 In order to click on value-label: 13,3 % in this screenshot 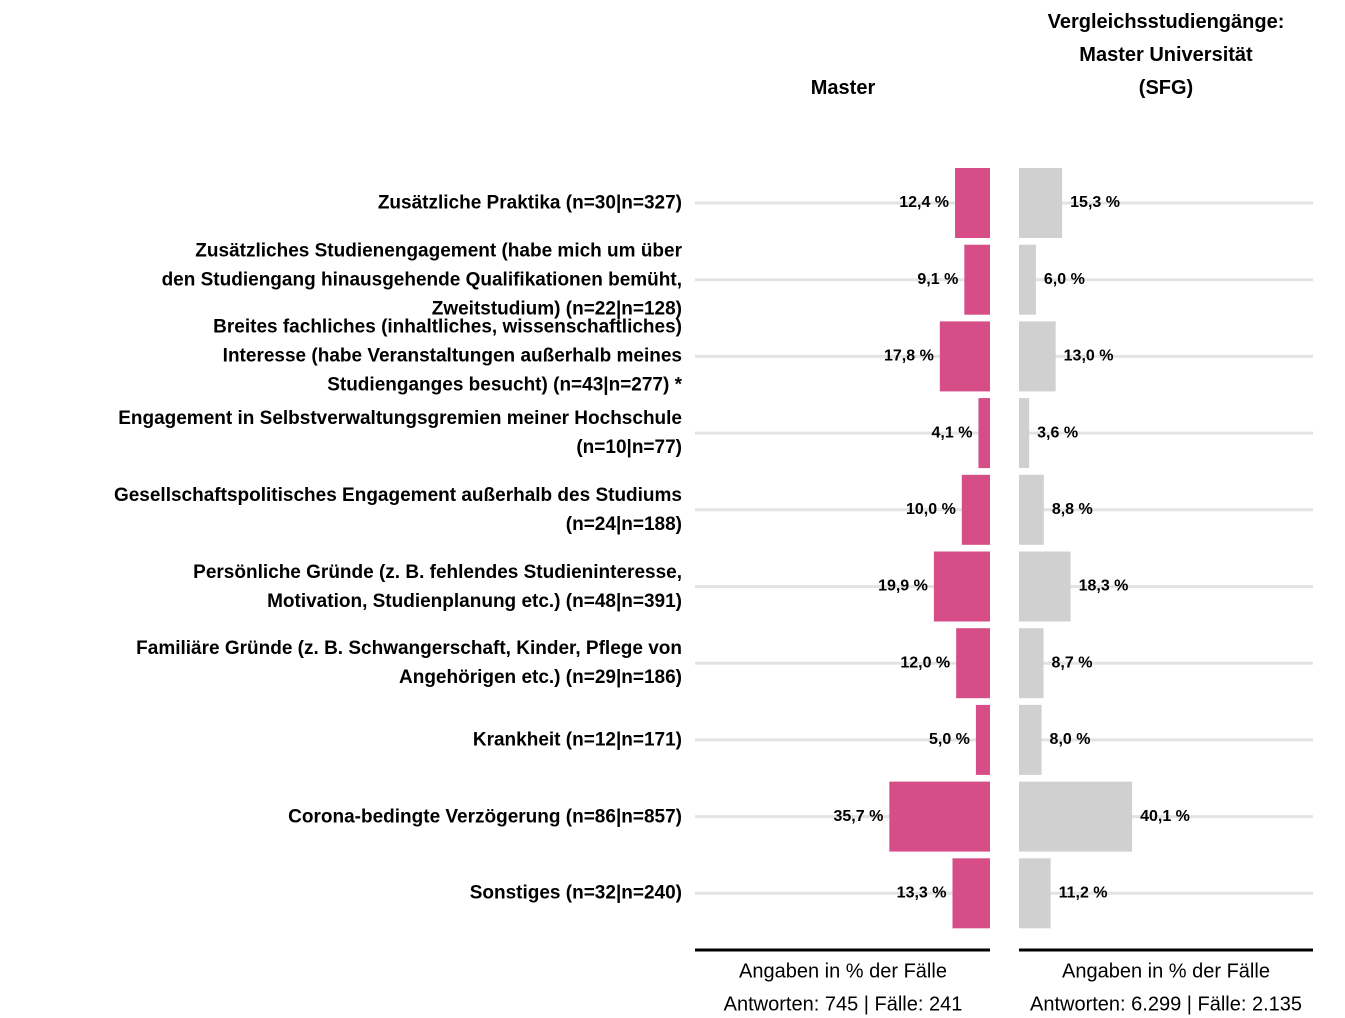, I will do `click(922, 893)`.